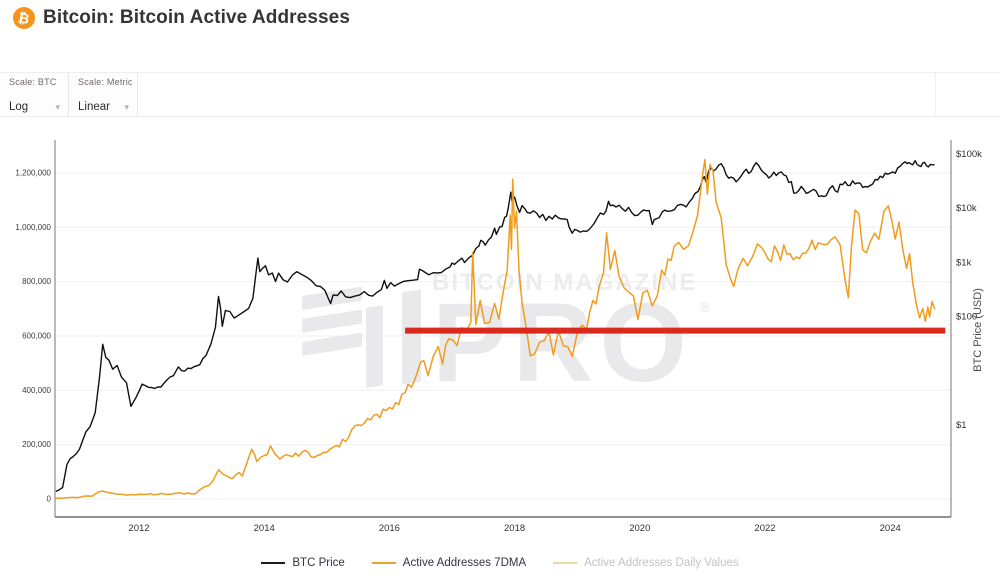  I want to click on btc-scale-label: Scale: BTC, so click(33, 82).